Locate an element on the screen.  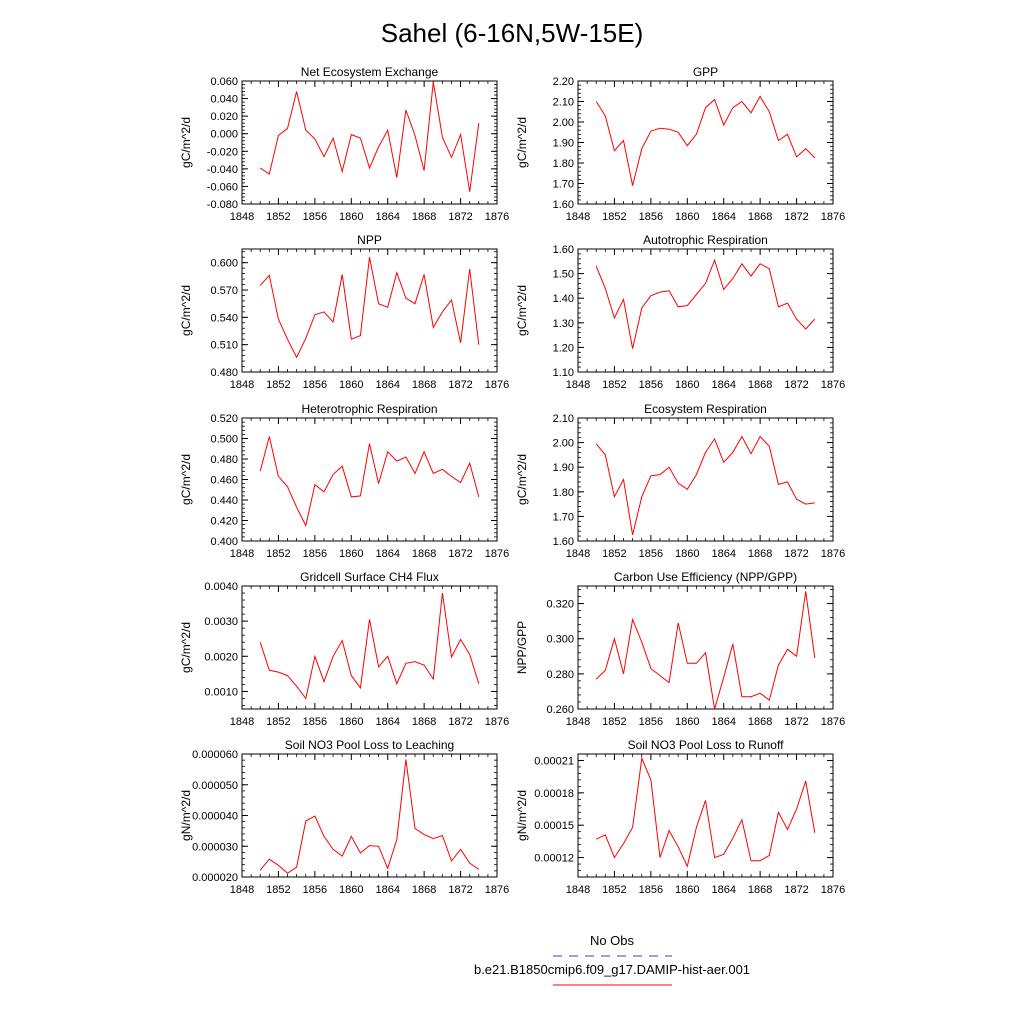
panel-title: GPP is located at coordinates (705, 72).